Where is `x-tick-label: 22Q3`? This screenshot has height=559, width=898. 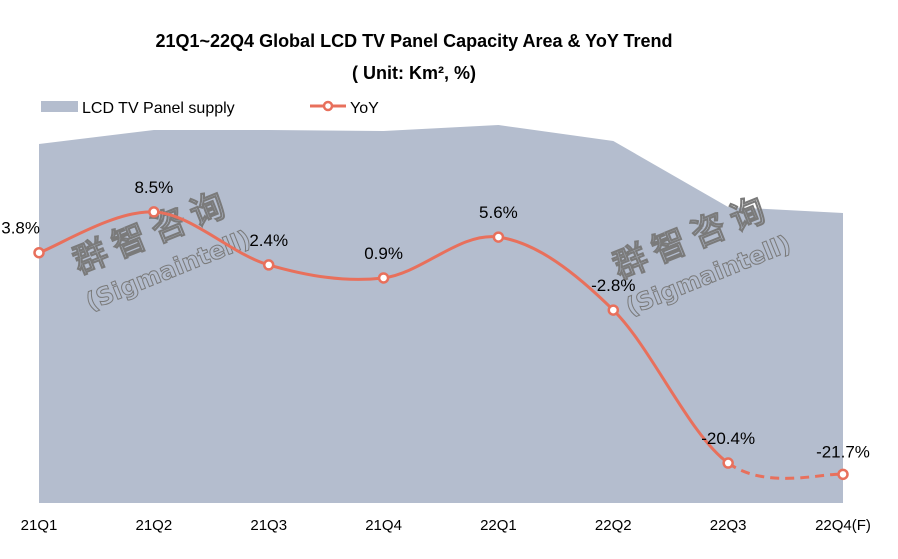 x-tick-label: 22Q3 is located at coordinates (728, 525).